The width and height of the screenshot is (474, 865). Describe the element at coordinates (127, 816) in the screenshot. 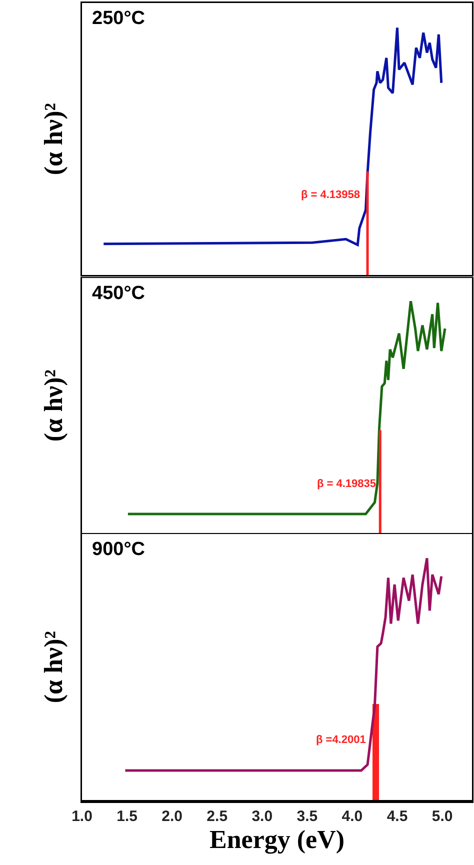

I see `x-tick-label: 1.5` at that location.